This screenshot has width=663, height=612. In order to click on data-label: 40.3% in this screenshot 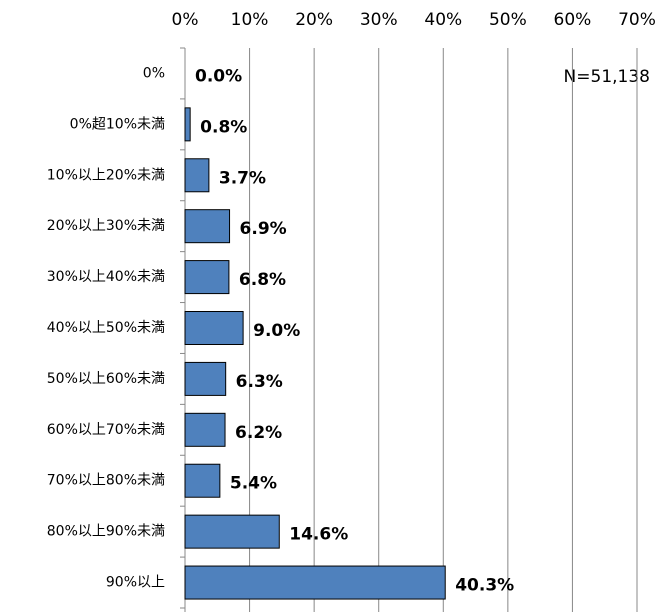, I will do `click(484, 586)`.